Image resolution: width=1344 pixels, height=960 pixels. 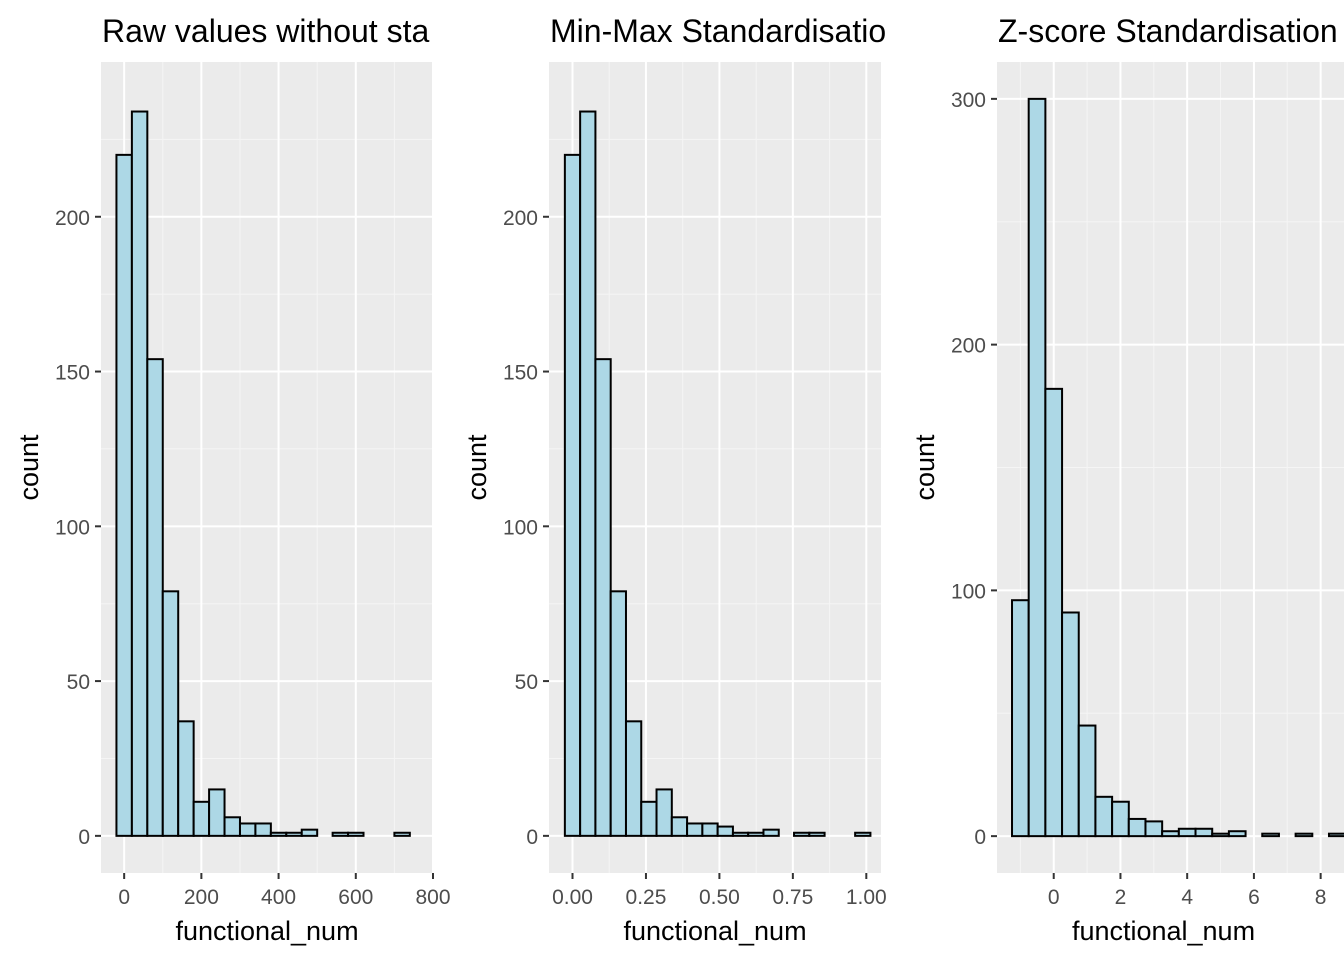 I want to click on x-tick-label: 0.00, so click(x=572, y=897).